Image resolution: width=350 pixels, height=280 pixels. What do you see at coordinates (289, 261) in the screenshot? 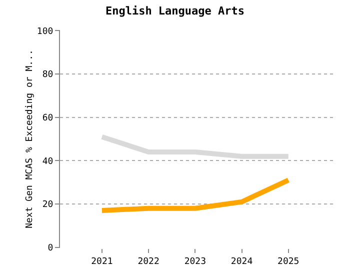
I see `x-tick-label: 2025` at bounding box center [289, 261].